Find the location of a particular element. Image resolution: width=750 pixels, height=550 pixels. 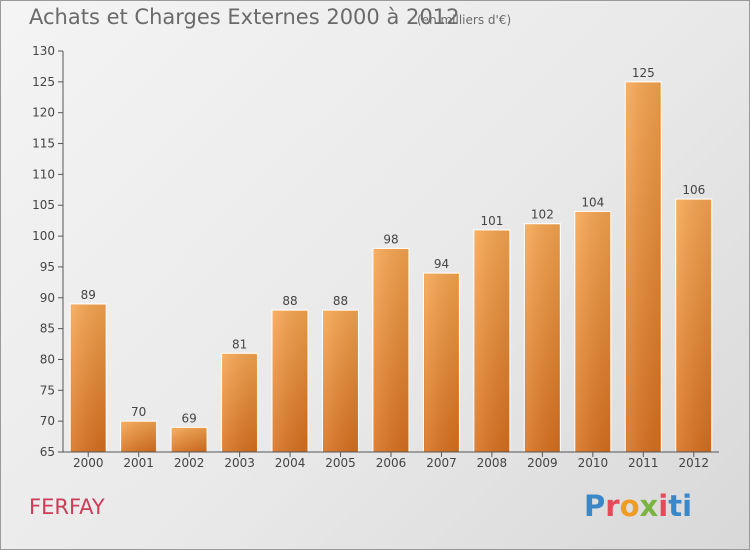

x-tick-label: 2003 is located at coordinates (239, 463).